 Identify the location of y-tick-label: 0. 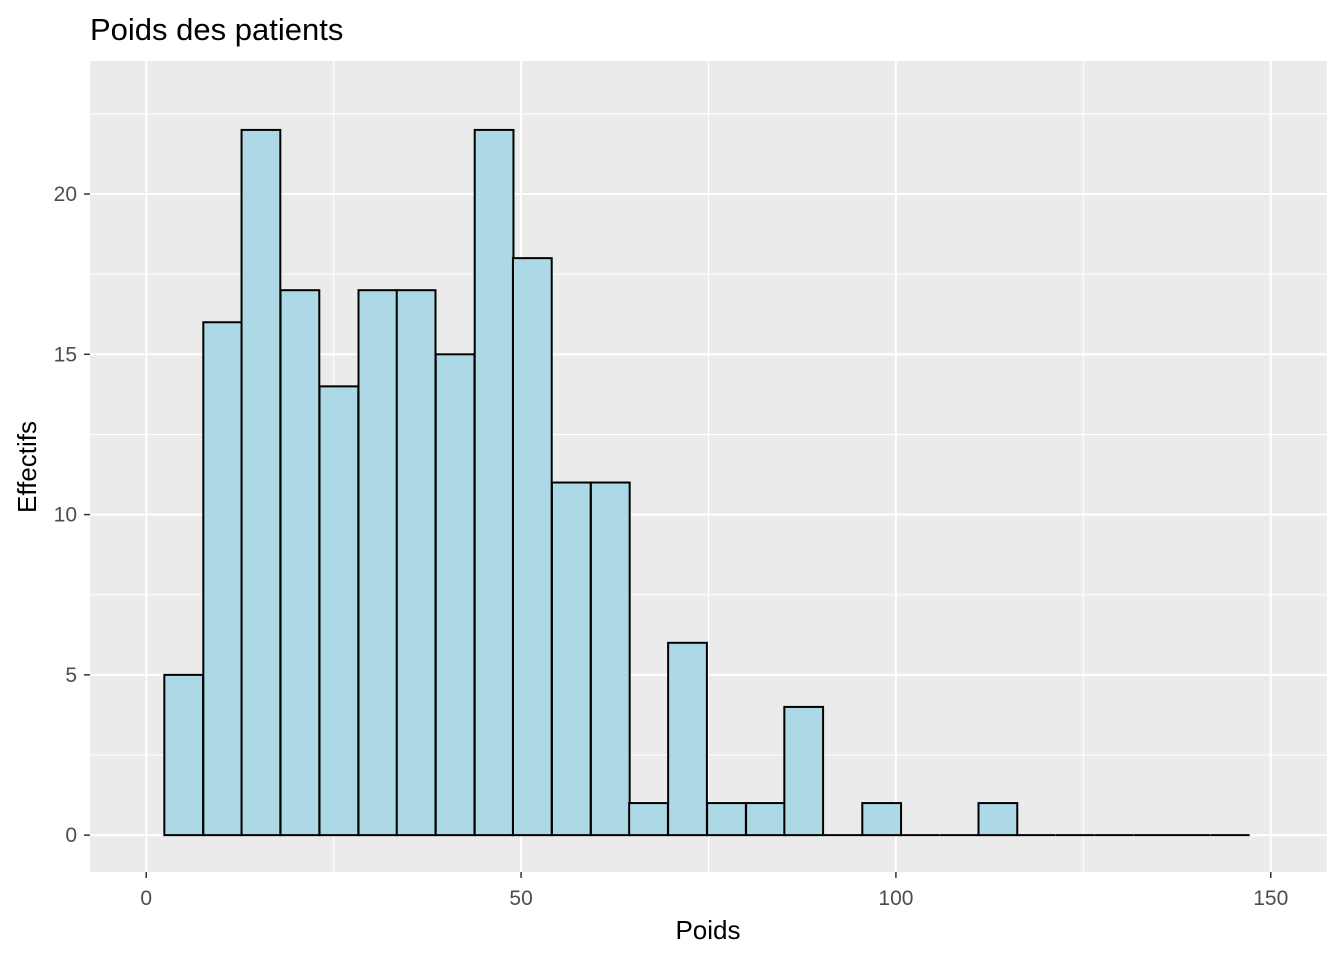
(71, 835).